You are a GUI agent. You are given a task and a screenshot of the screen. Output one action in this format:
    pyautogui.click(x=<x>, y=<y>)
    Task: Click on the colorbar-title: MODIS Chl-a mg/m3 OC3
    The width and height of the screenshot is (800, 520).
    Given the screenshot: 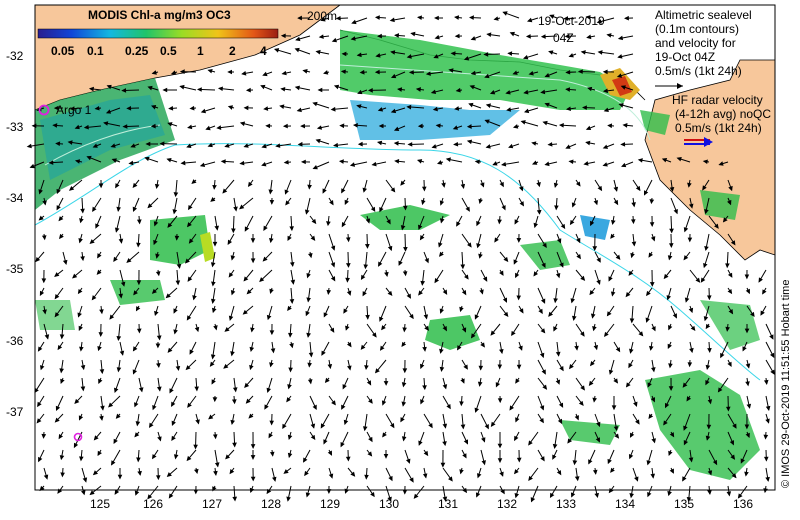 What is the action you would take?
    pyautogui.click(x=159, y=15)
    